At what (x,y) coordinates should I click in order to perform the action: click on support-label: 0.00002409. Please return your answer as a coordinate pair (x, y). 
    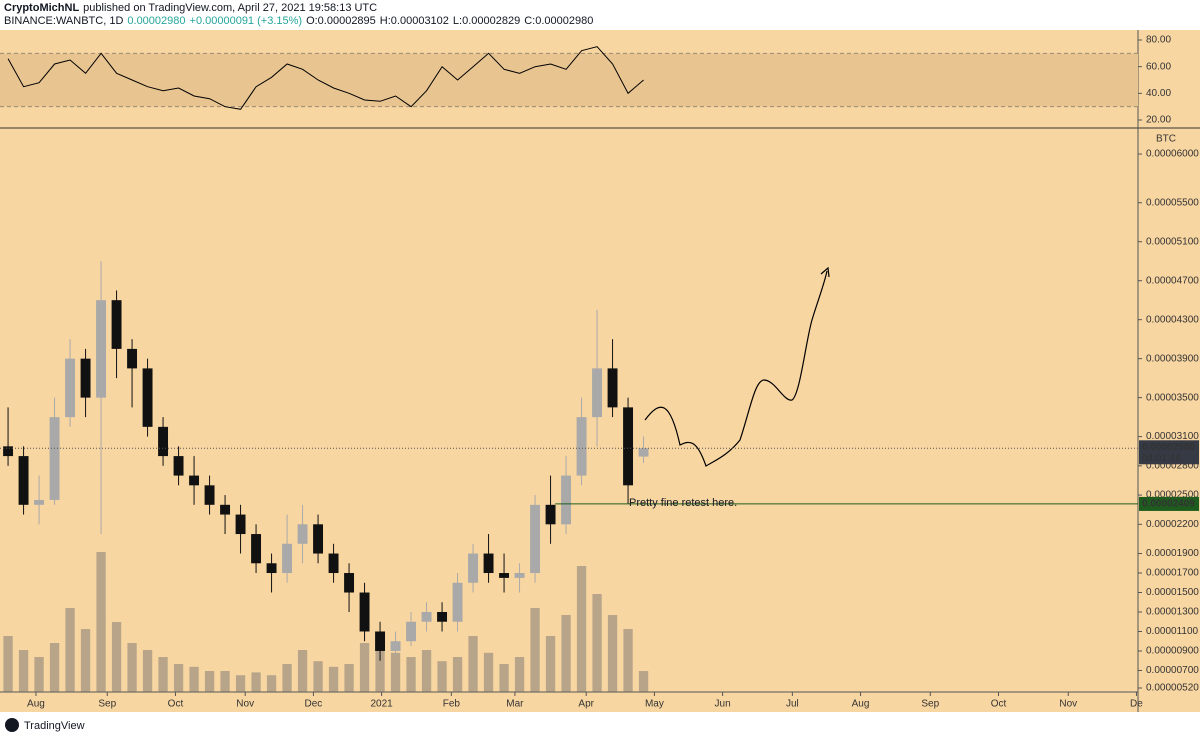
    Looking at the image, I should click on (1168, 504).